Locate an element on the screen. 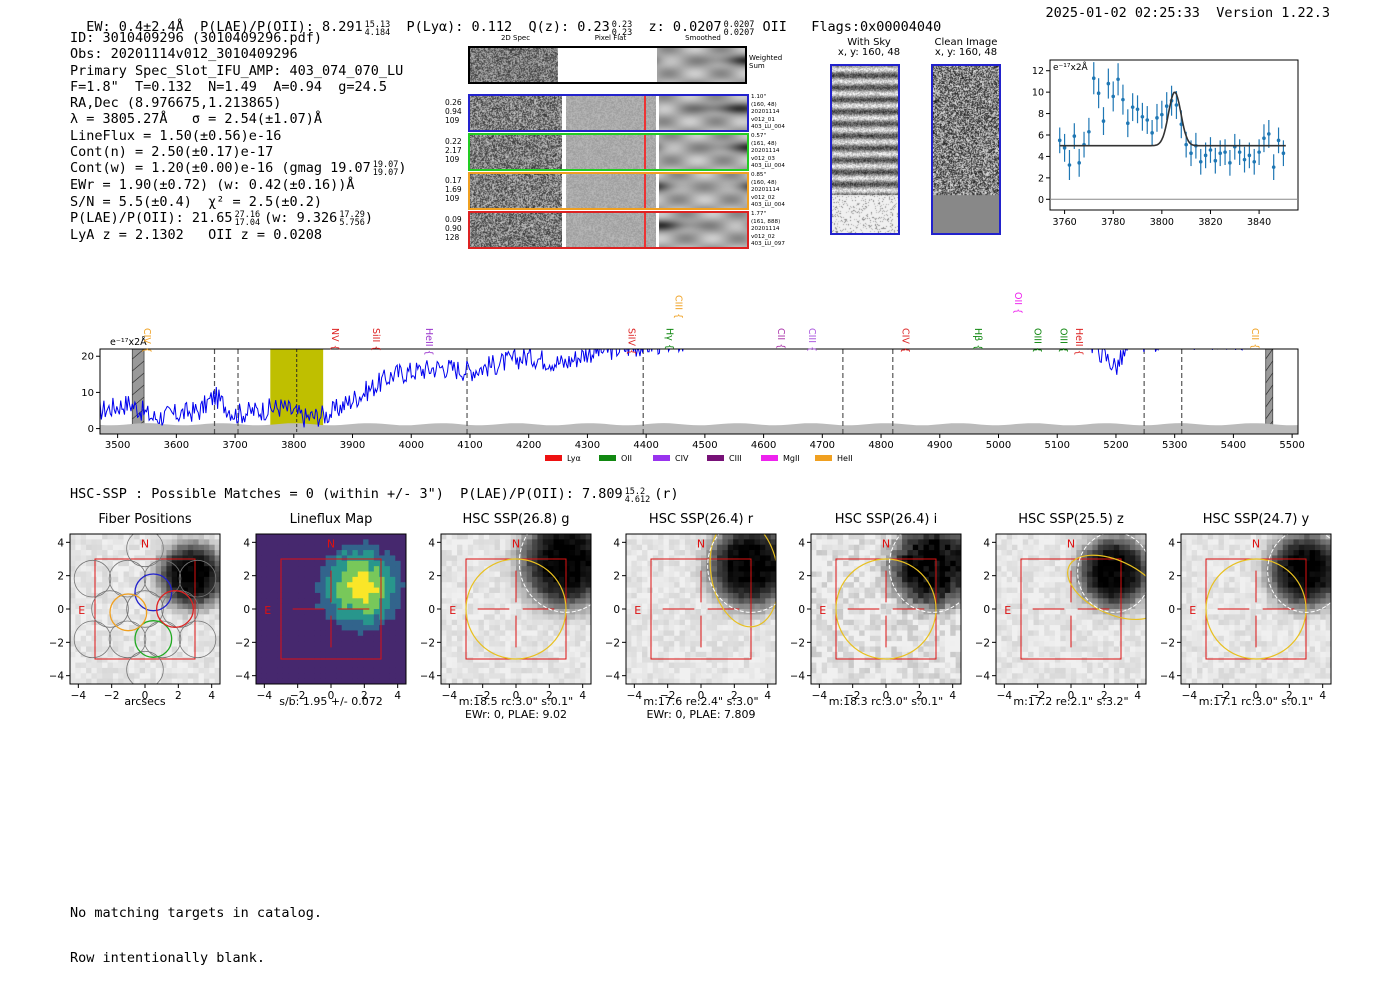 Image resolution: width=1400 pixels, height=981 pixels. hsc-y-tick-label: −2 is located at coordinates (798, 643).